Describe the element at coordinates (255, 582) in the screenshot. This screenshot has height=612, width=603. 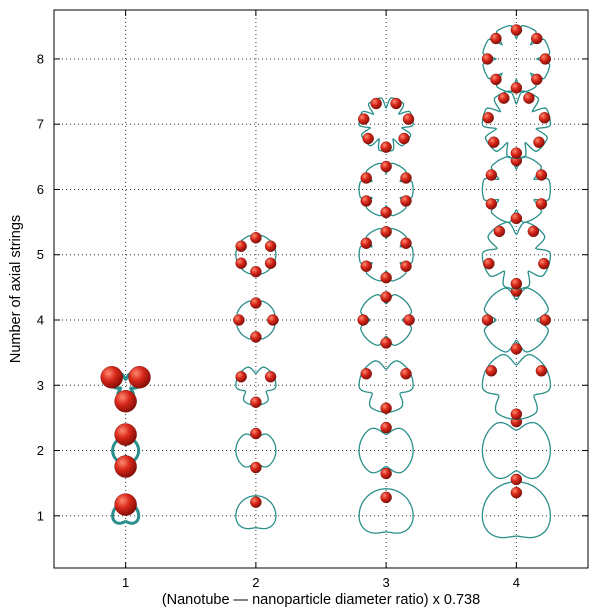
I see `x-tick-label: 2` at that location.